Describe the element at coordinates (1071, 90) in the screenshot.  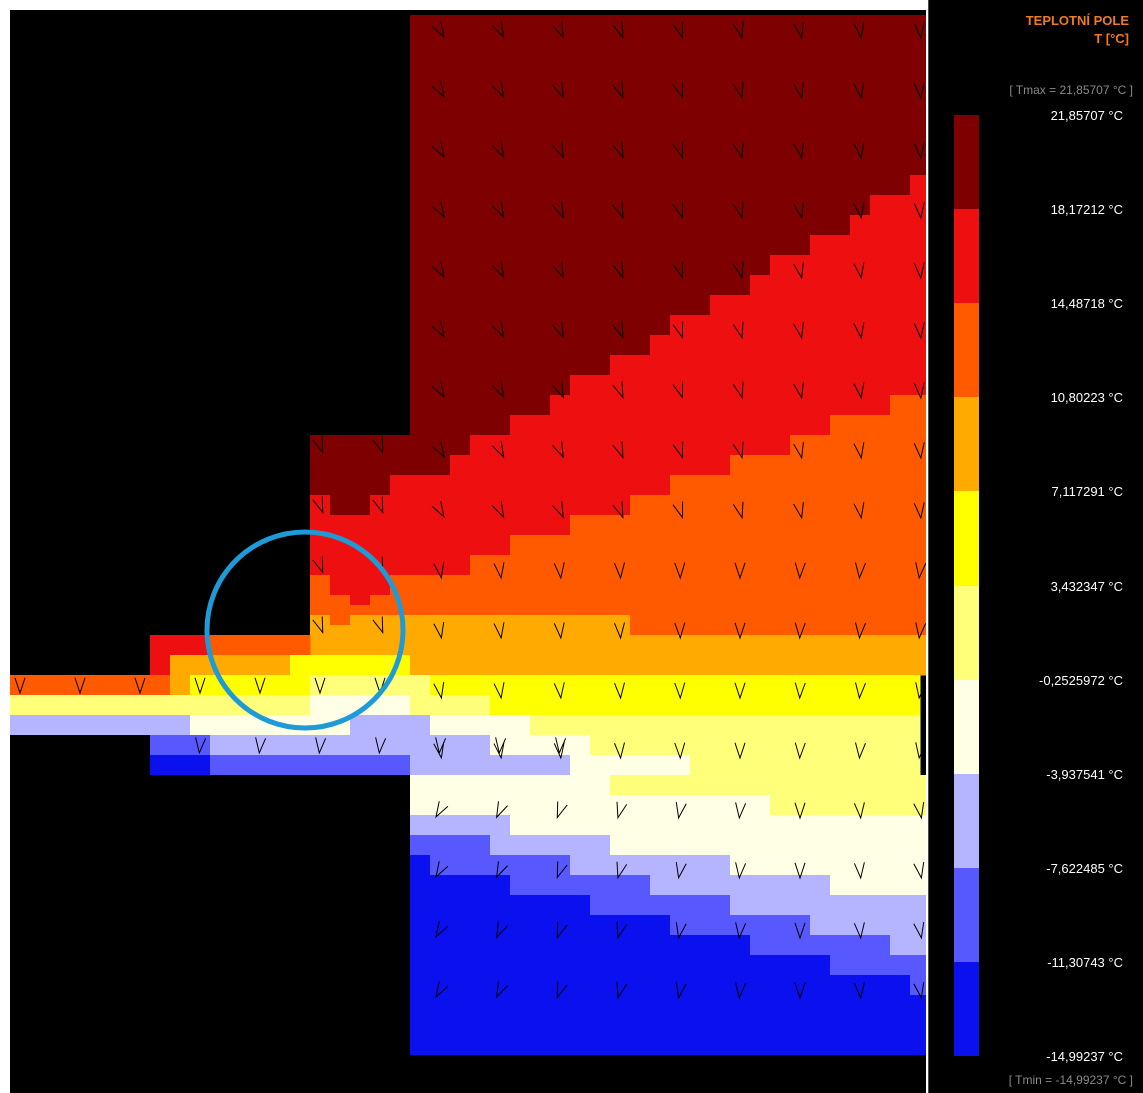
I see `legend-tmax: [ Tmax = 21,85707 °C ]` at that location.